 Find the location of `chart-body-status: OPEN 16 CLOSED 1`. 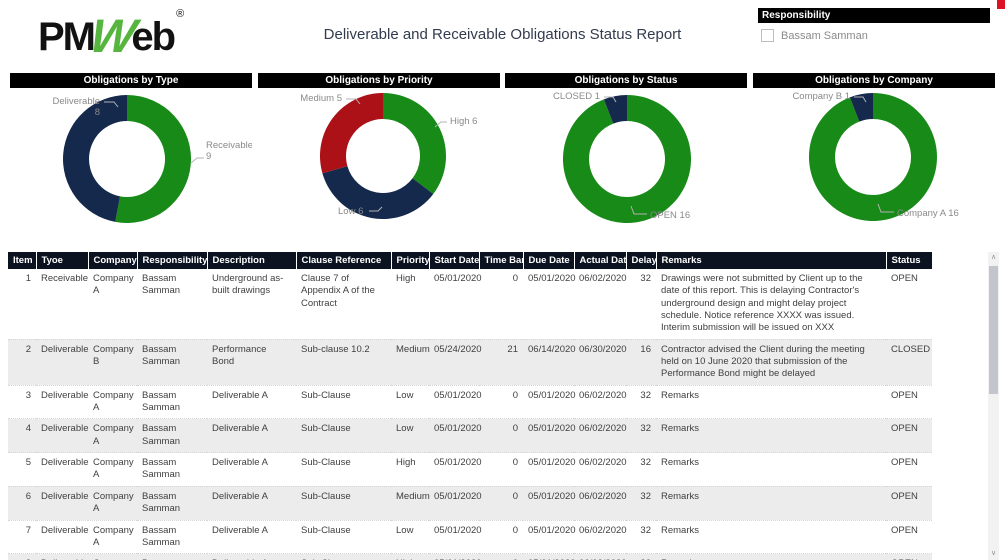

chart-body-status: OPEN 16 CLOSED 1 is located at coordinates (626, 168).